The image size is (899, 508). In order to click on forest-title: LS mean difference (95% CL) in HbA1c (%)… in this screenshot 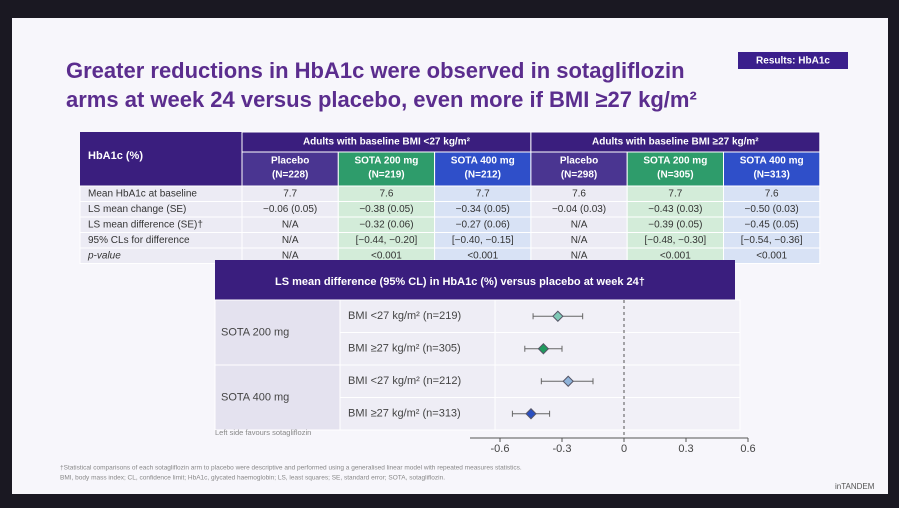, I will do `click(460, 282)`.